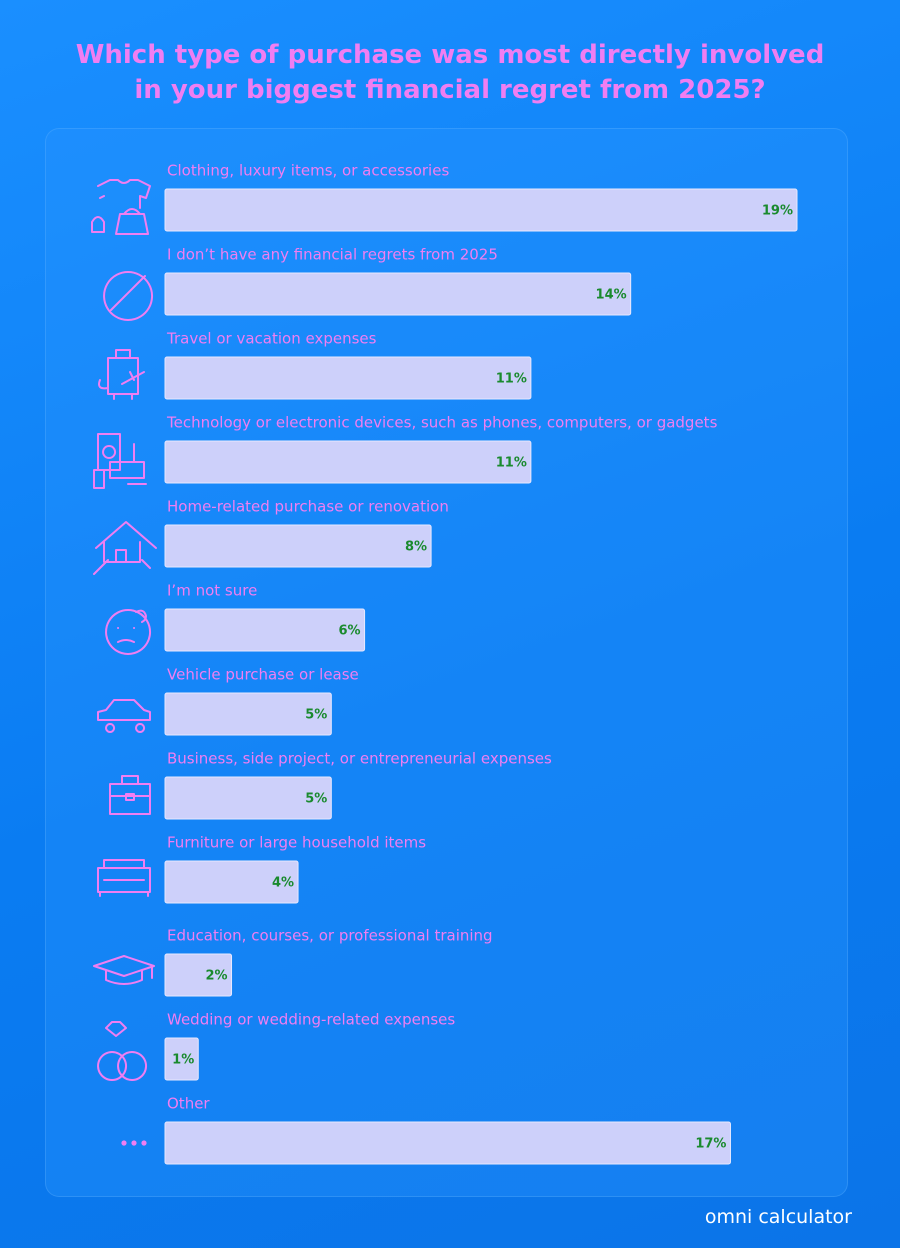 Image resolution: width=900 pixels, height=1248 pixels. What do you see at coordinates (271, 339) in the screenshot?
I see `category-label: Travel or vacation expenses` at bounding box center [271, 339].